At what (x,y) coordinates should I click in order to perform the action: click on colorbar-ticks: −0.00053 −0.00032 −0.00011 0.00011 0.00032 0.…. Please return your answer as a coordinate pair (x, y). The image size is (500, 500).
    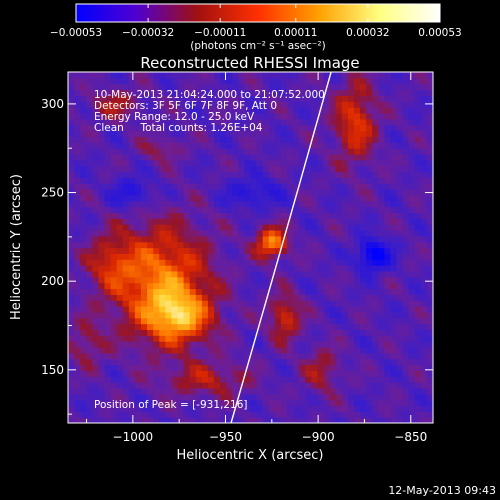
    Looking at the image, I should click on (256, 21).